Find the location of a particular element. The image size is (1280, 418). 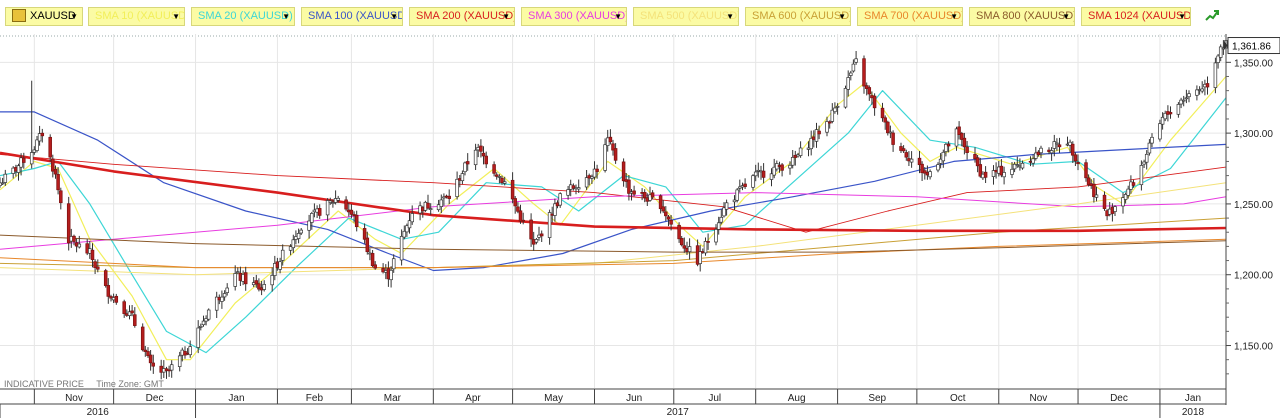

year-label: 2016 is located at coordinates (98, 412).